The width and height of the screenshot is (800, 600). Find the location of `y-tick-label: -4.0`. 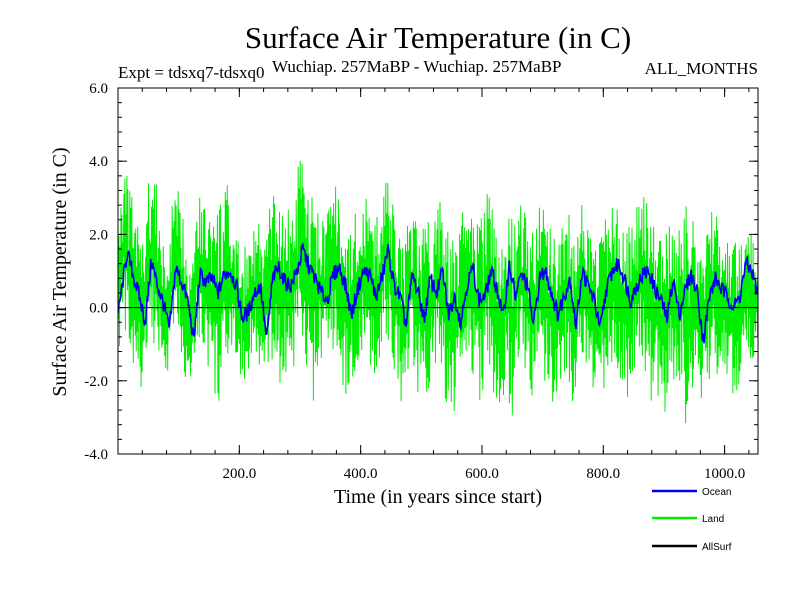

y-tick-label: -4.0 is located at coordinates (96, 455).